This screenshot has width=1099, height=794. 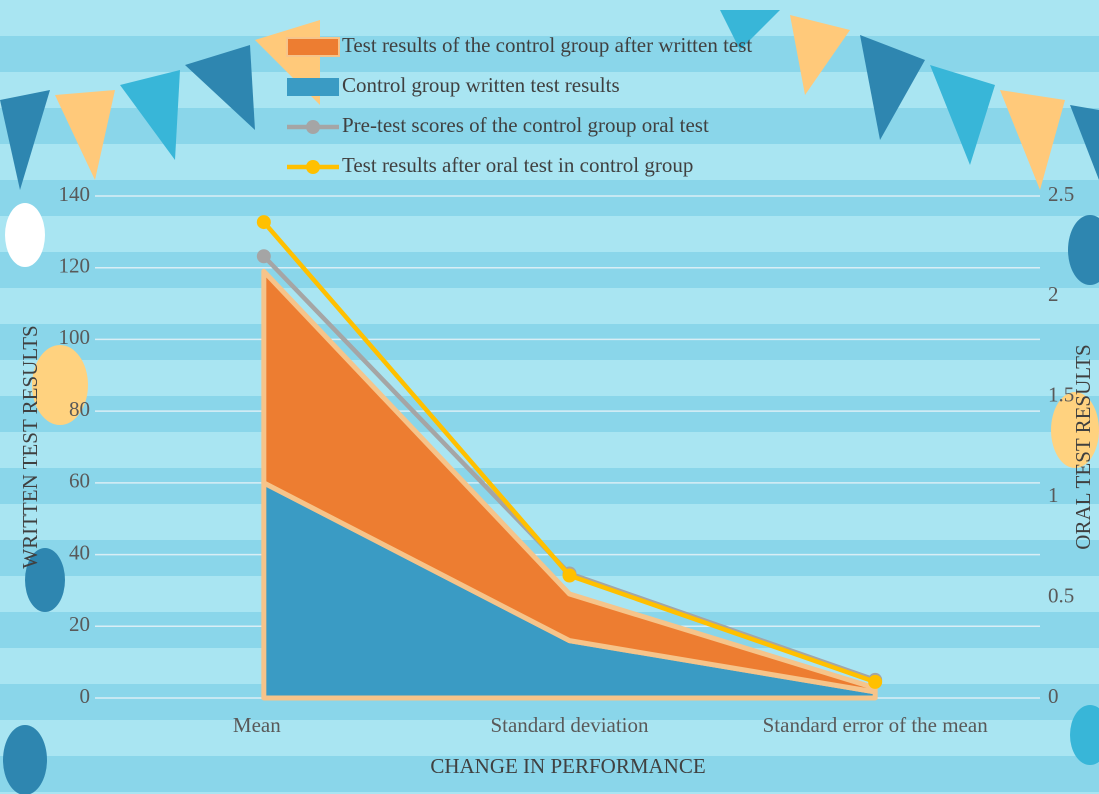 I want to click on y-tick-label: 40, so click(x=79, y=552).